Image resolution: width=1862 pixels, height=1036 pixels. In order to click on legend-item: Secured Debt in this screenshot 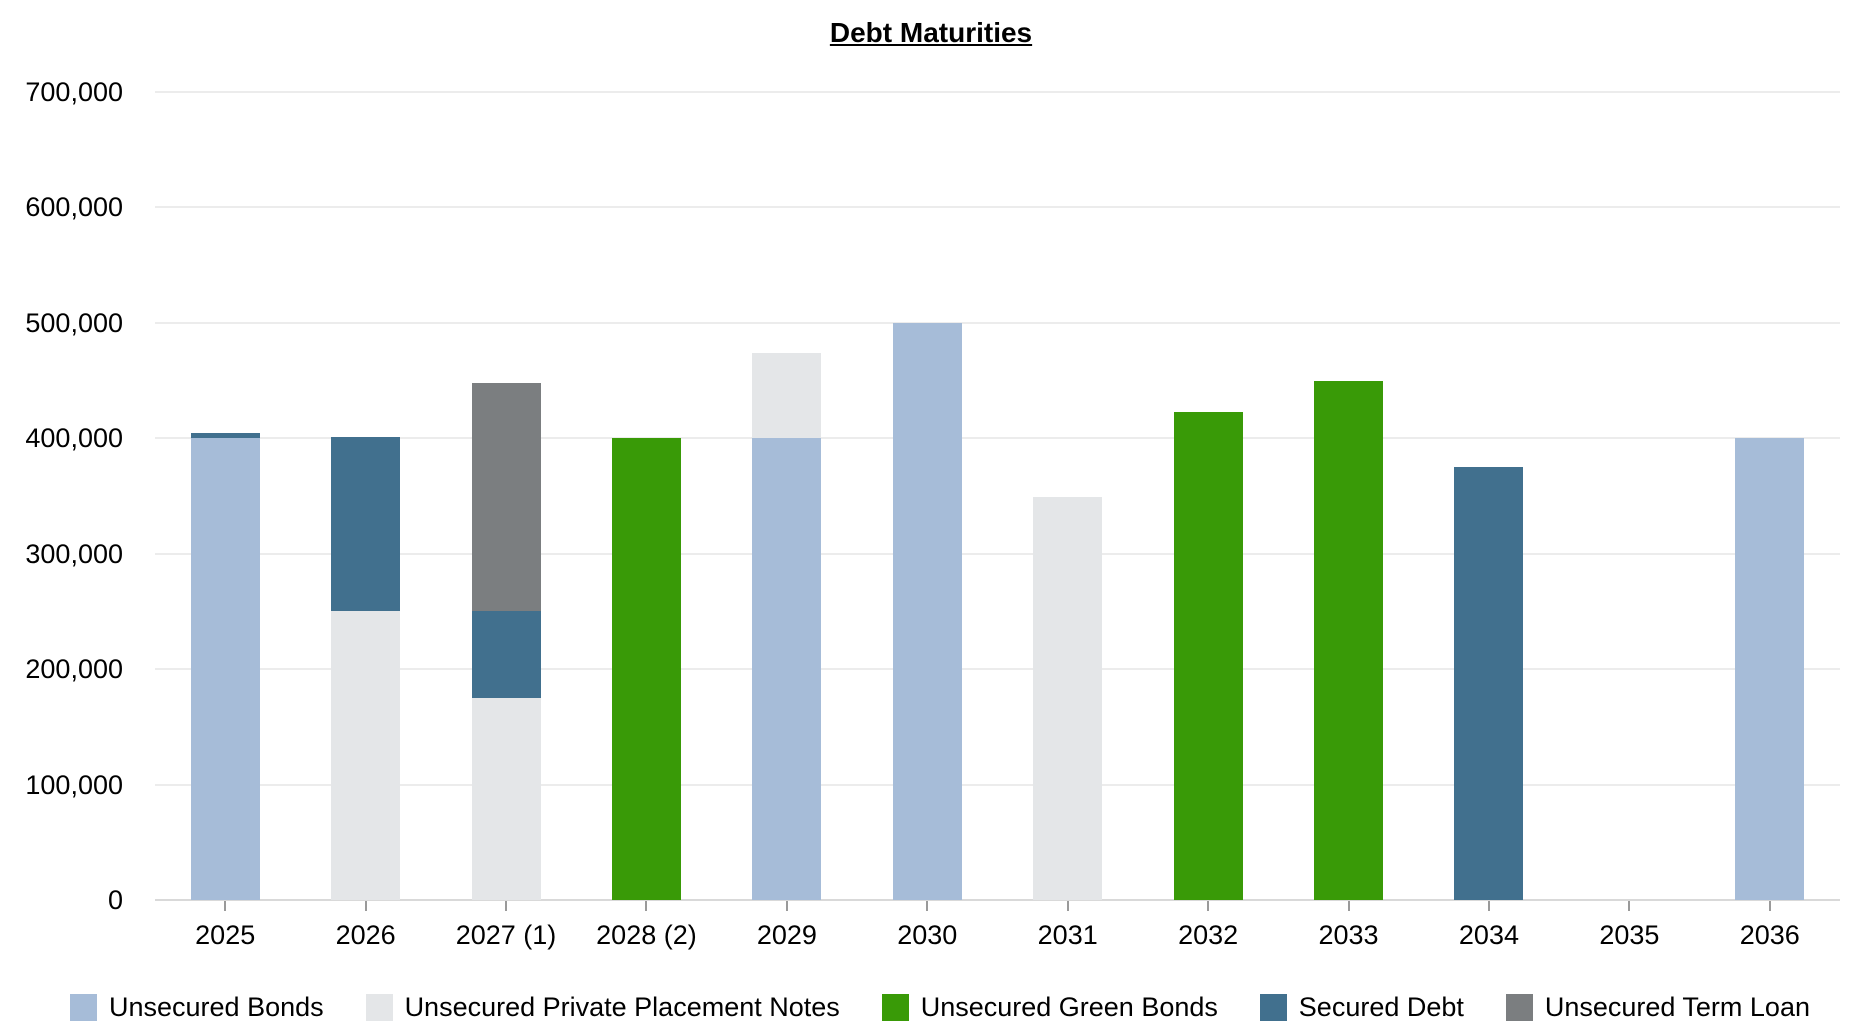, I will do `click(1361, 1007)`.